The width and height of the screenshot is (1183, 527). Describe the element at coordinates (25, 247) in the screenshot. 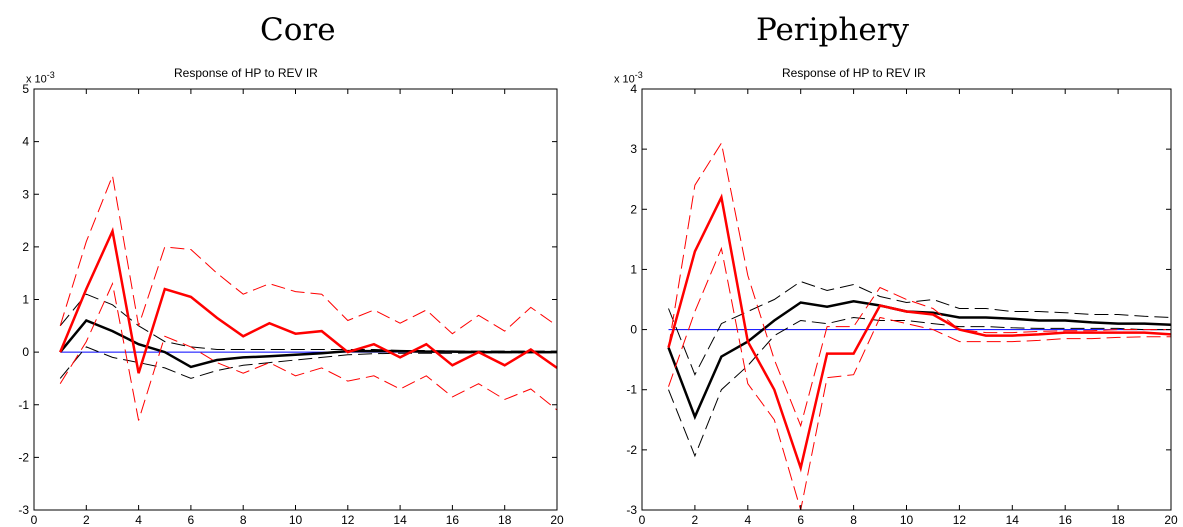

I see `core-ytick-label: 2` at that location.